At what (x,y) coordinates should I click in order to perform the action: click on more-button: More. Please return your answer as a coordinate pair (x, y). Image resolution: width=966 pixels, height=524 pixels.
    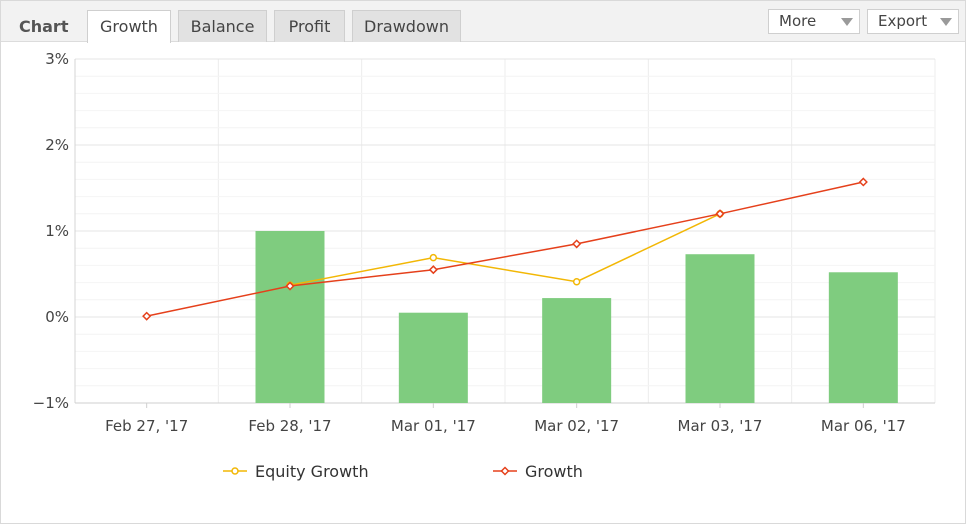
    Looking at the image, I should click on (814, 21).